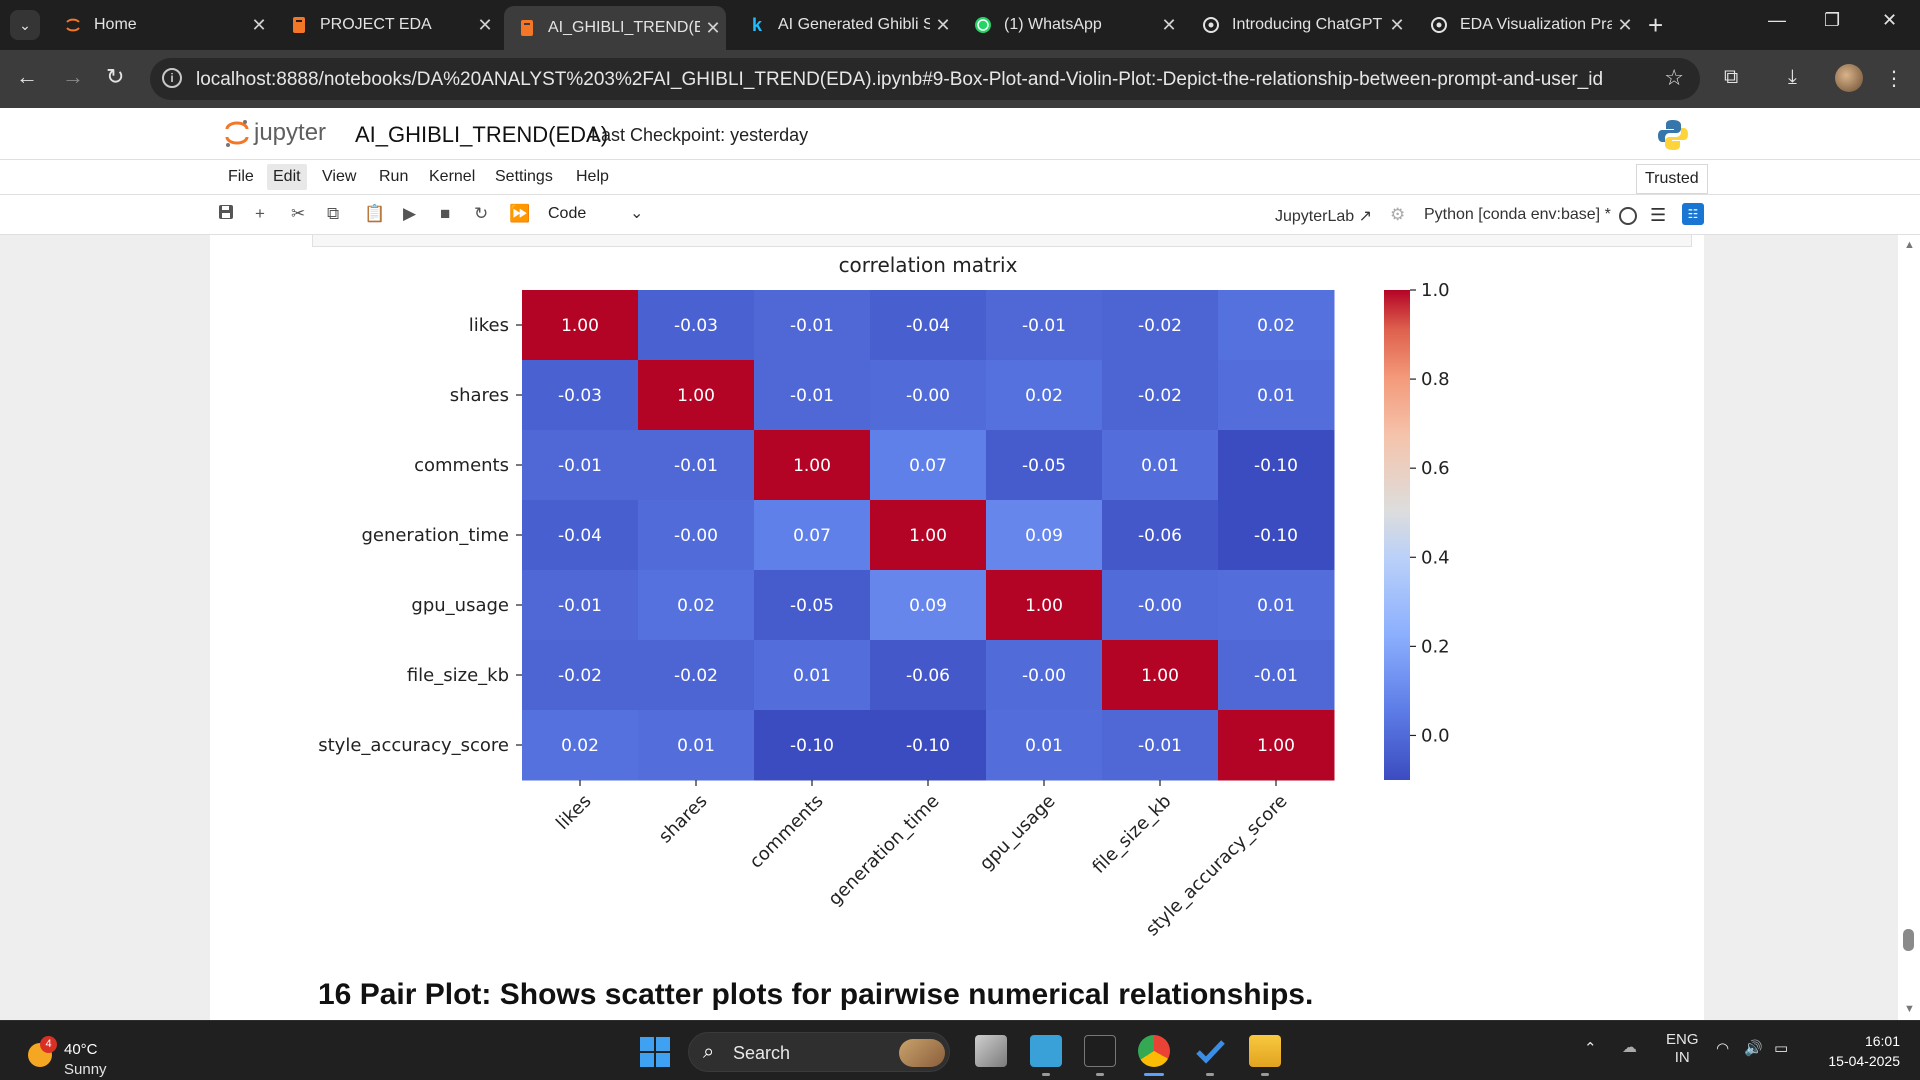 The width and height of the screenshot is (1920, 1080). I want to click on wifi-icon: ◠, so click(1723, 1048).